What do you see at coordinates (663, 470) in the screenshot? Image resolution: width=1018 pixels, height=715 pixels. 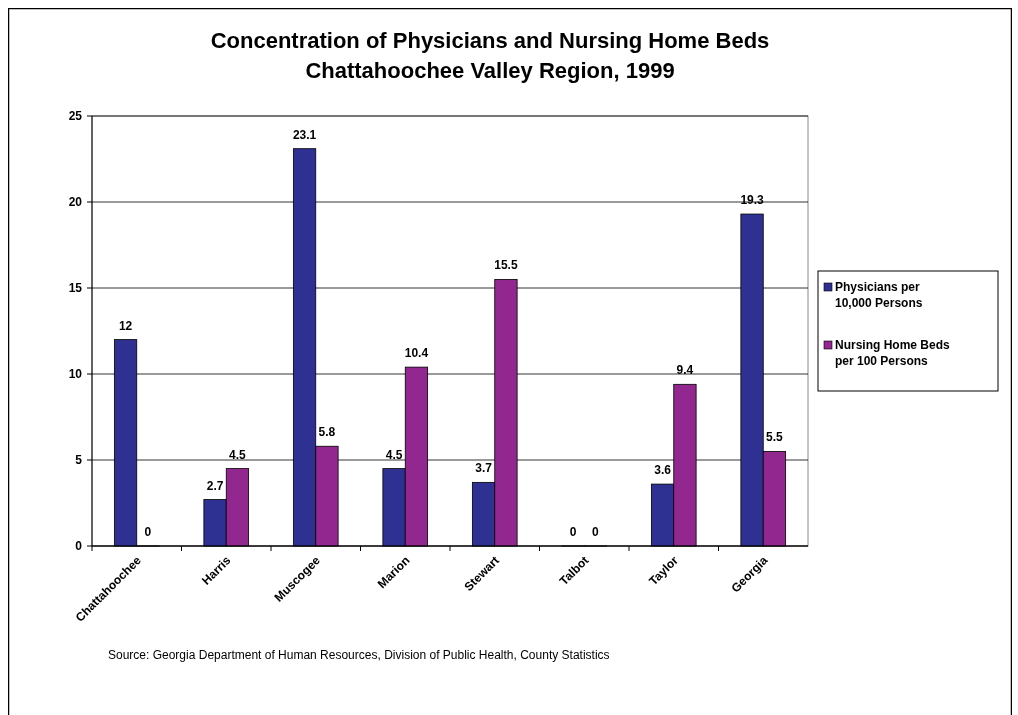 I see `data-label: 3.6` at bounding box center [663, 470].